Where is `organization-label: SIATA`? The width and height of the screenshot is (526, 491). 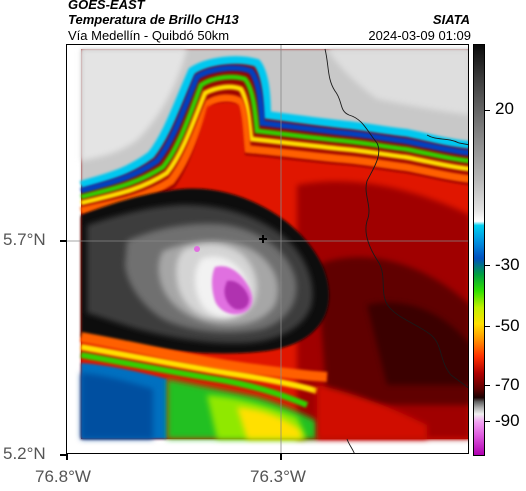 organization-label: SIATA is located at coordinates (451, 19).